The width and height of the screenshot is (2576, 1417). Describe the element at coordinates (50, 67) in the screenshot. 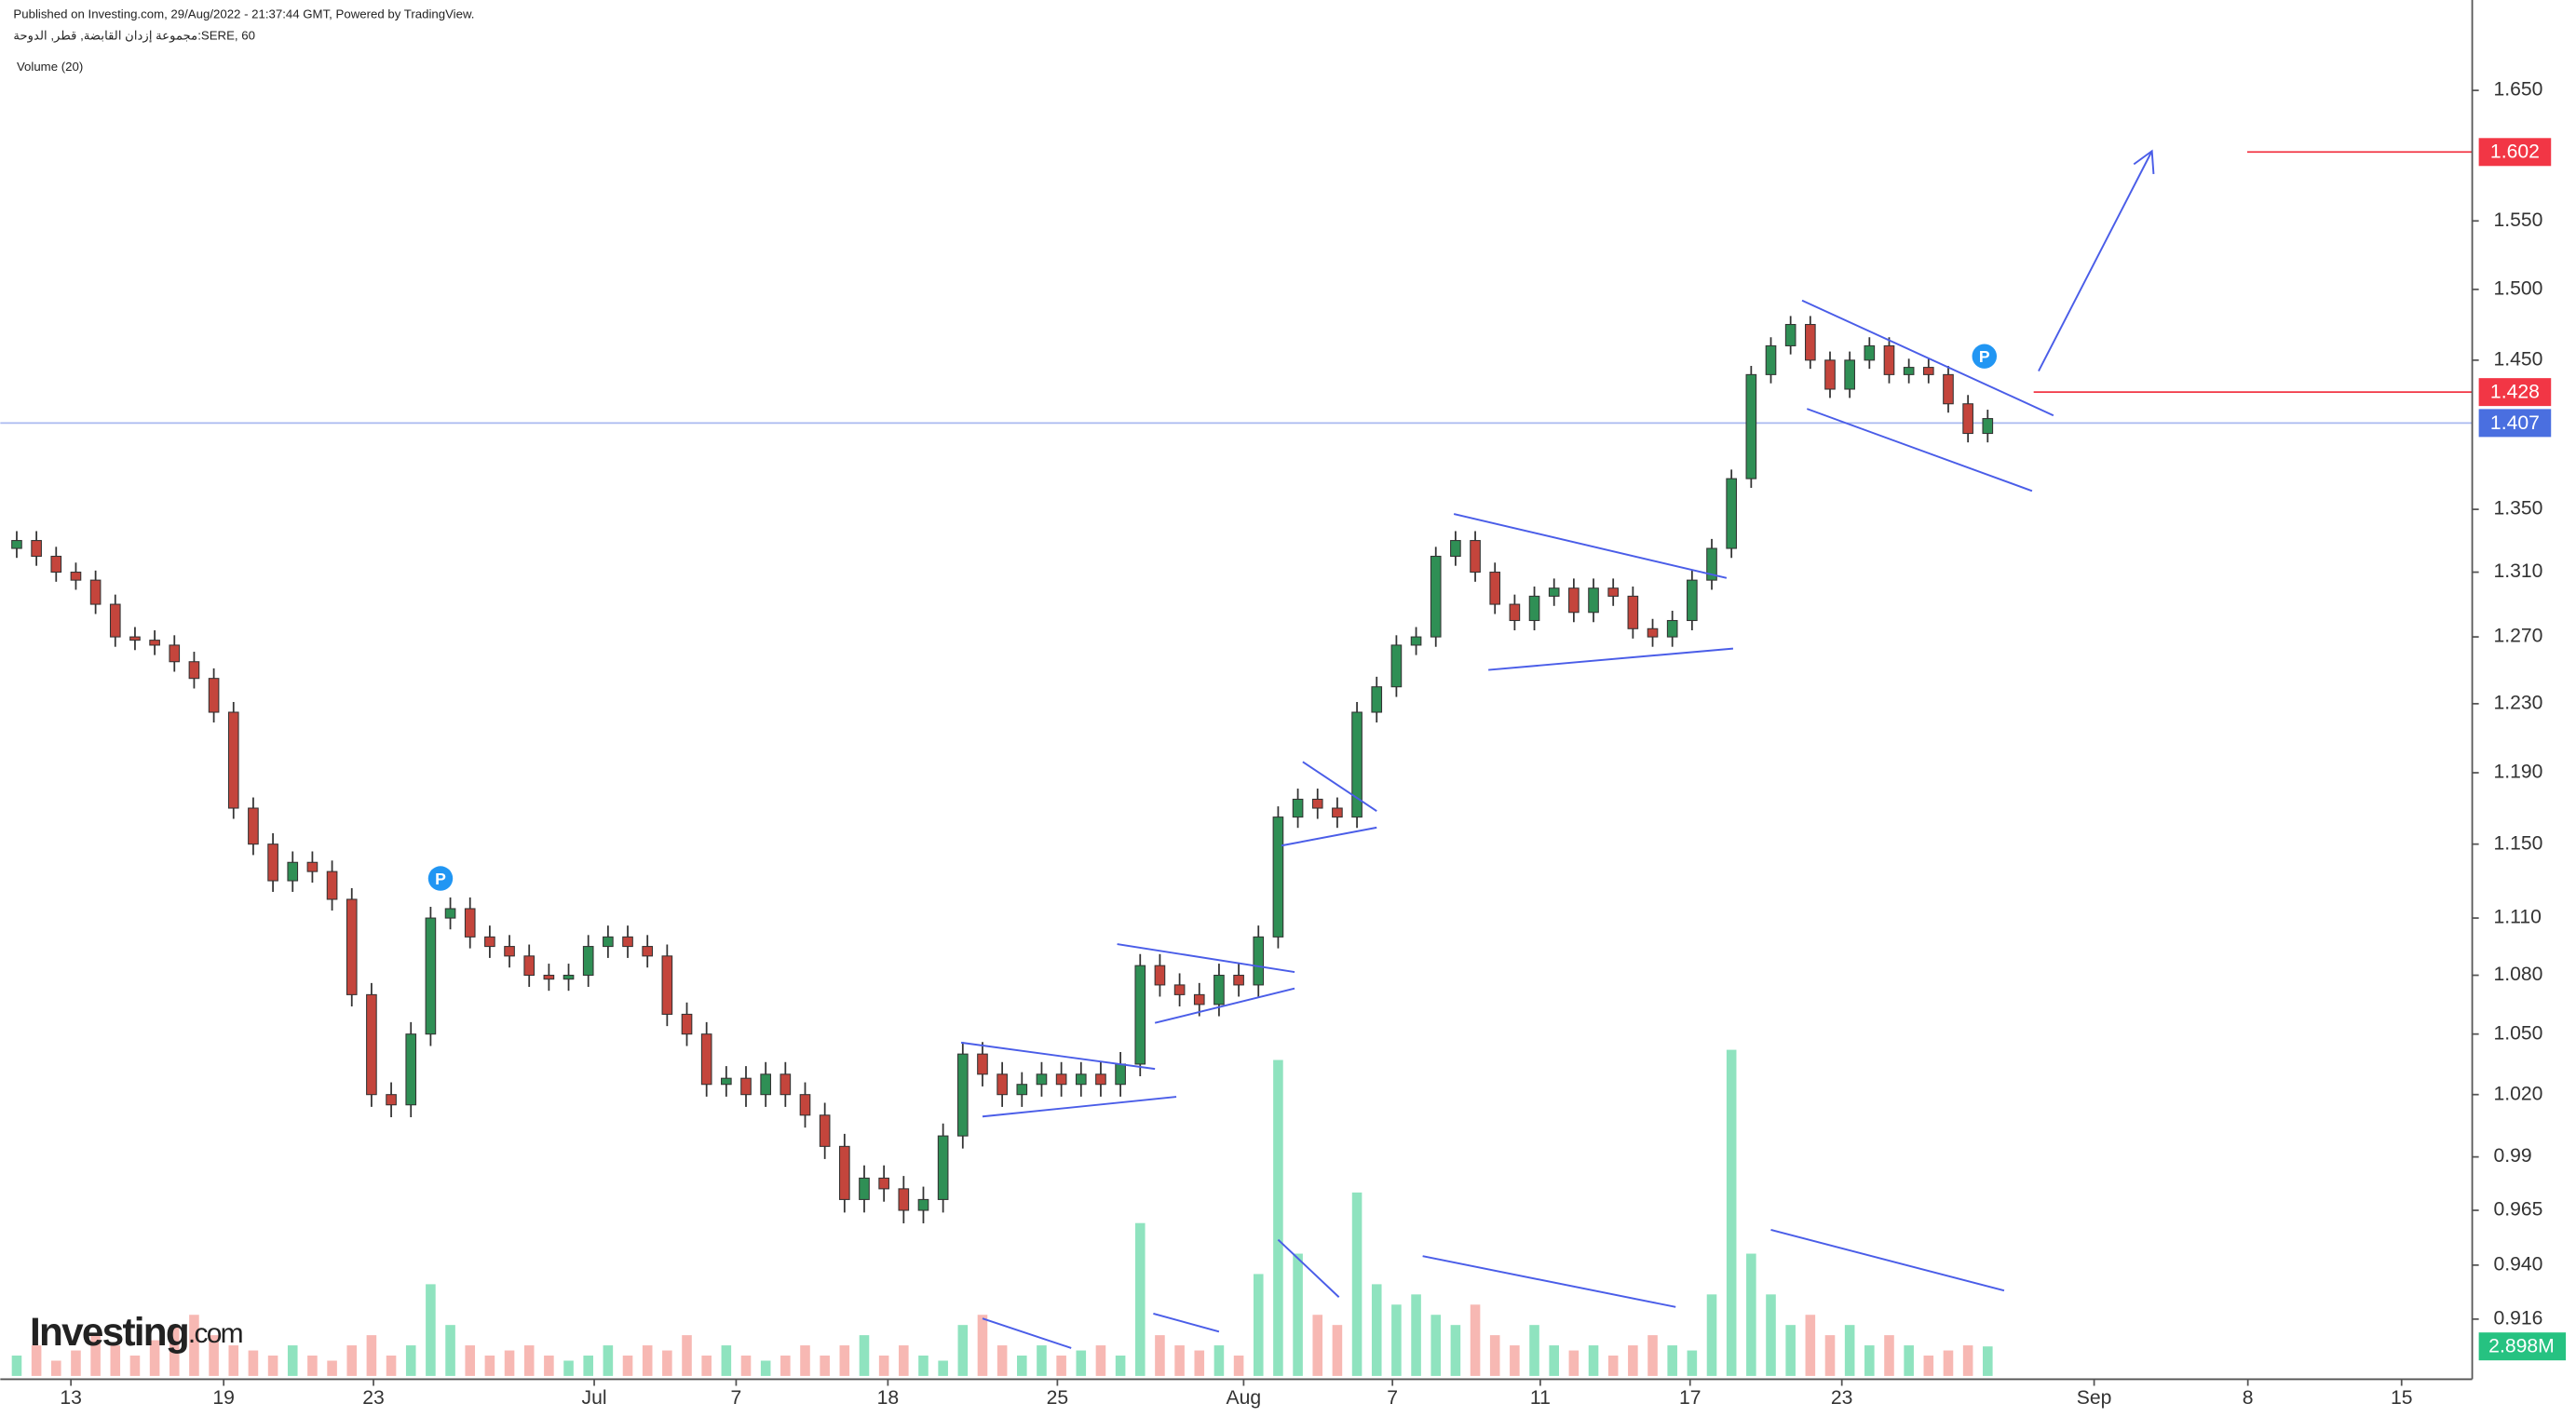

I see `volume-title: Volume (20)` at that location.